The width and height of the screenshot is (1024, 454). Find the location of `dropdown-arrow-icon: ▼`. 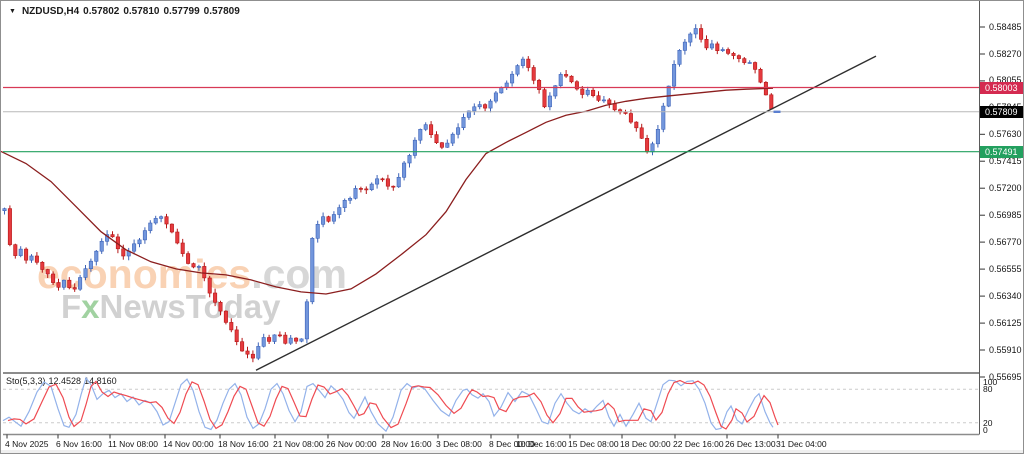

dropdown-arrow-icon: ▼ is located at coordinates (12, 11).